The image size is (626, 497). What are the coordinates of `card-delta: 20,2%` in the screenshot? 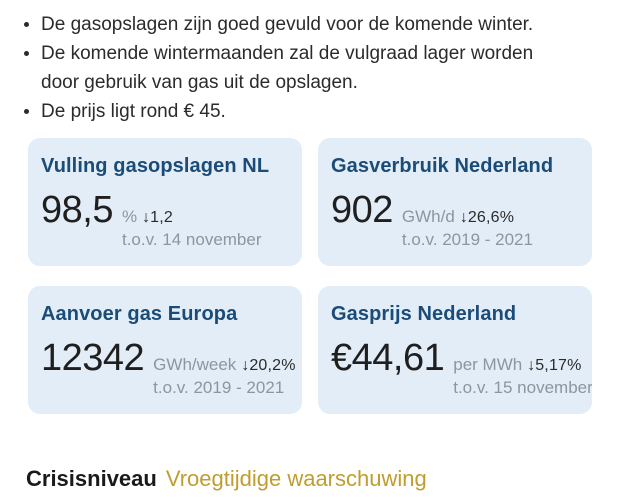 It's located at (272, 365).